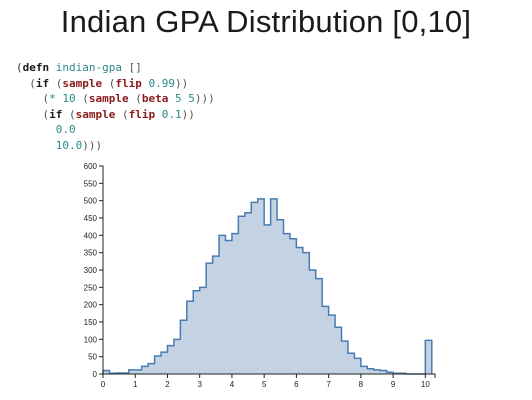  I want to click on code-token: beta, so click(155, 99).